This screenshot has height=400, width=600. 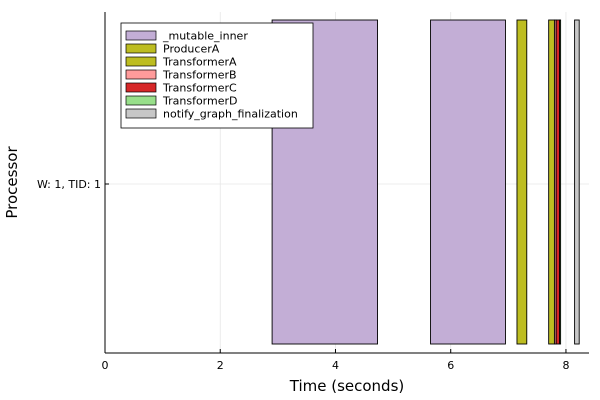 I want to click on legend-entry-label: TransformerD, so click(x=199, y=101).